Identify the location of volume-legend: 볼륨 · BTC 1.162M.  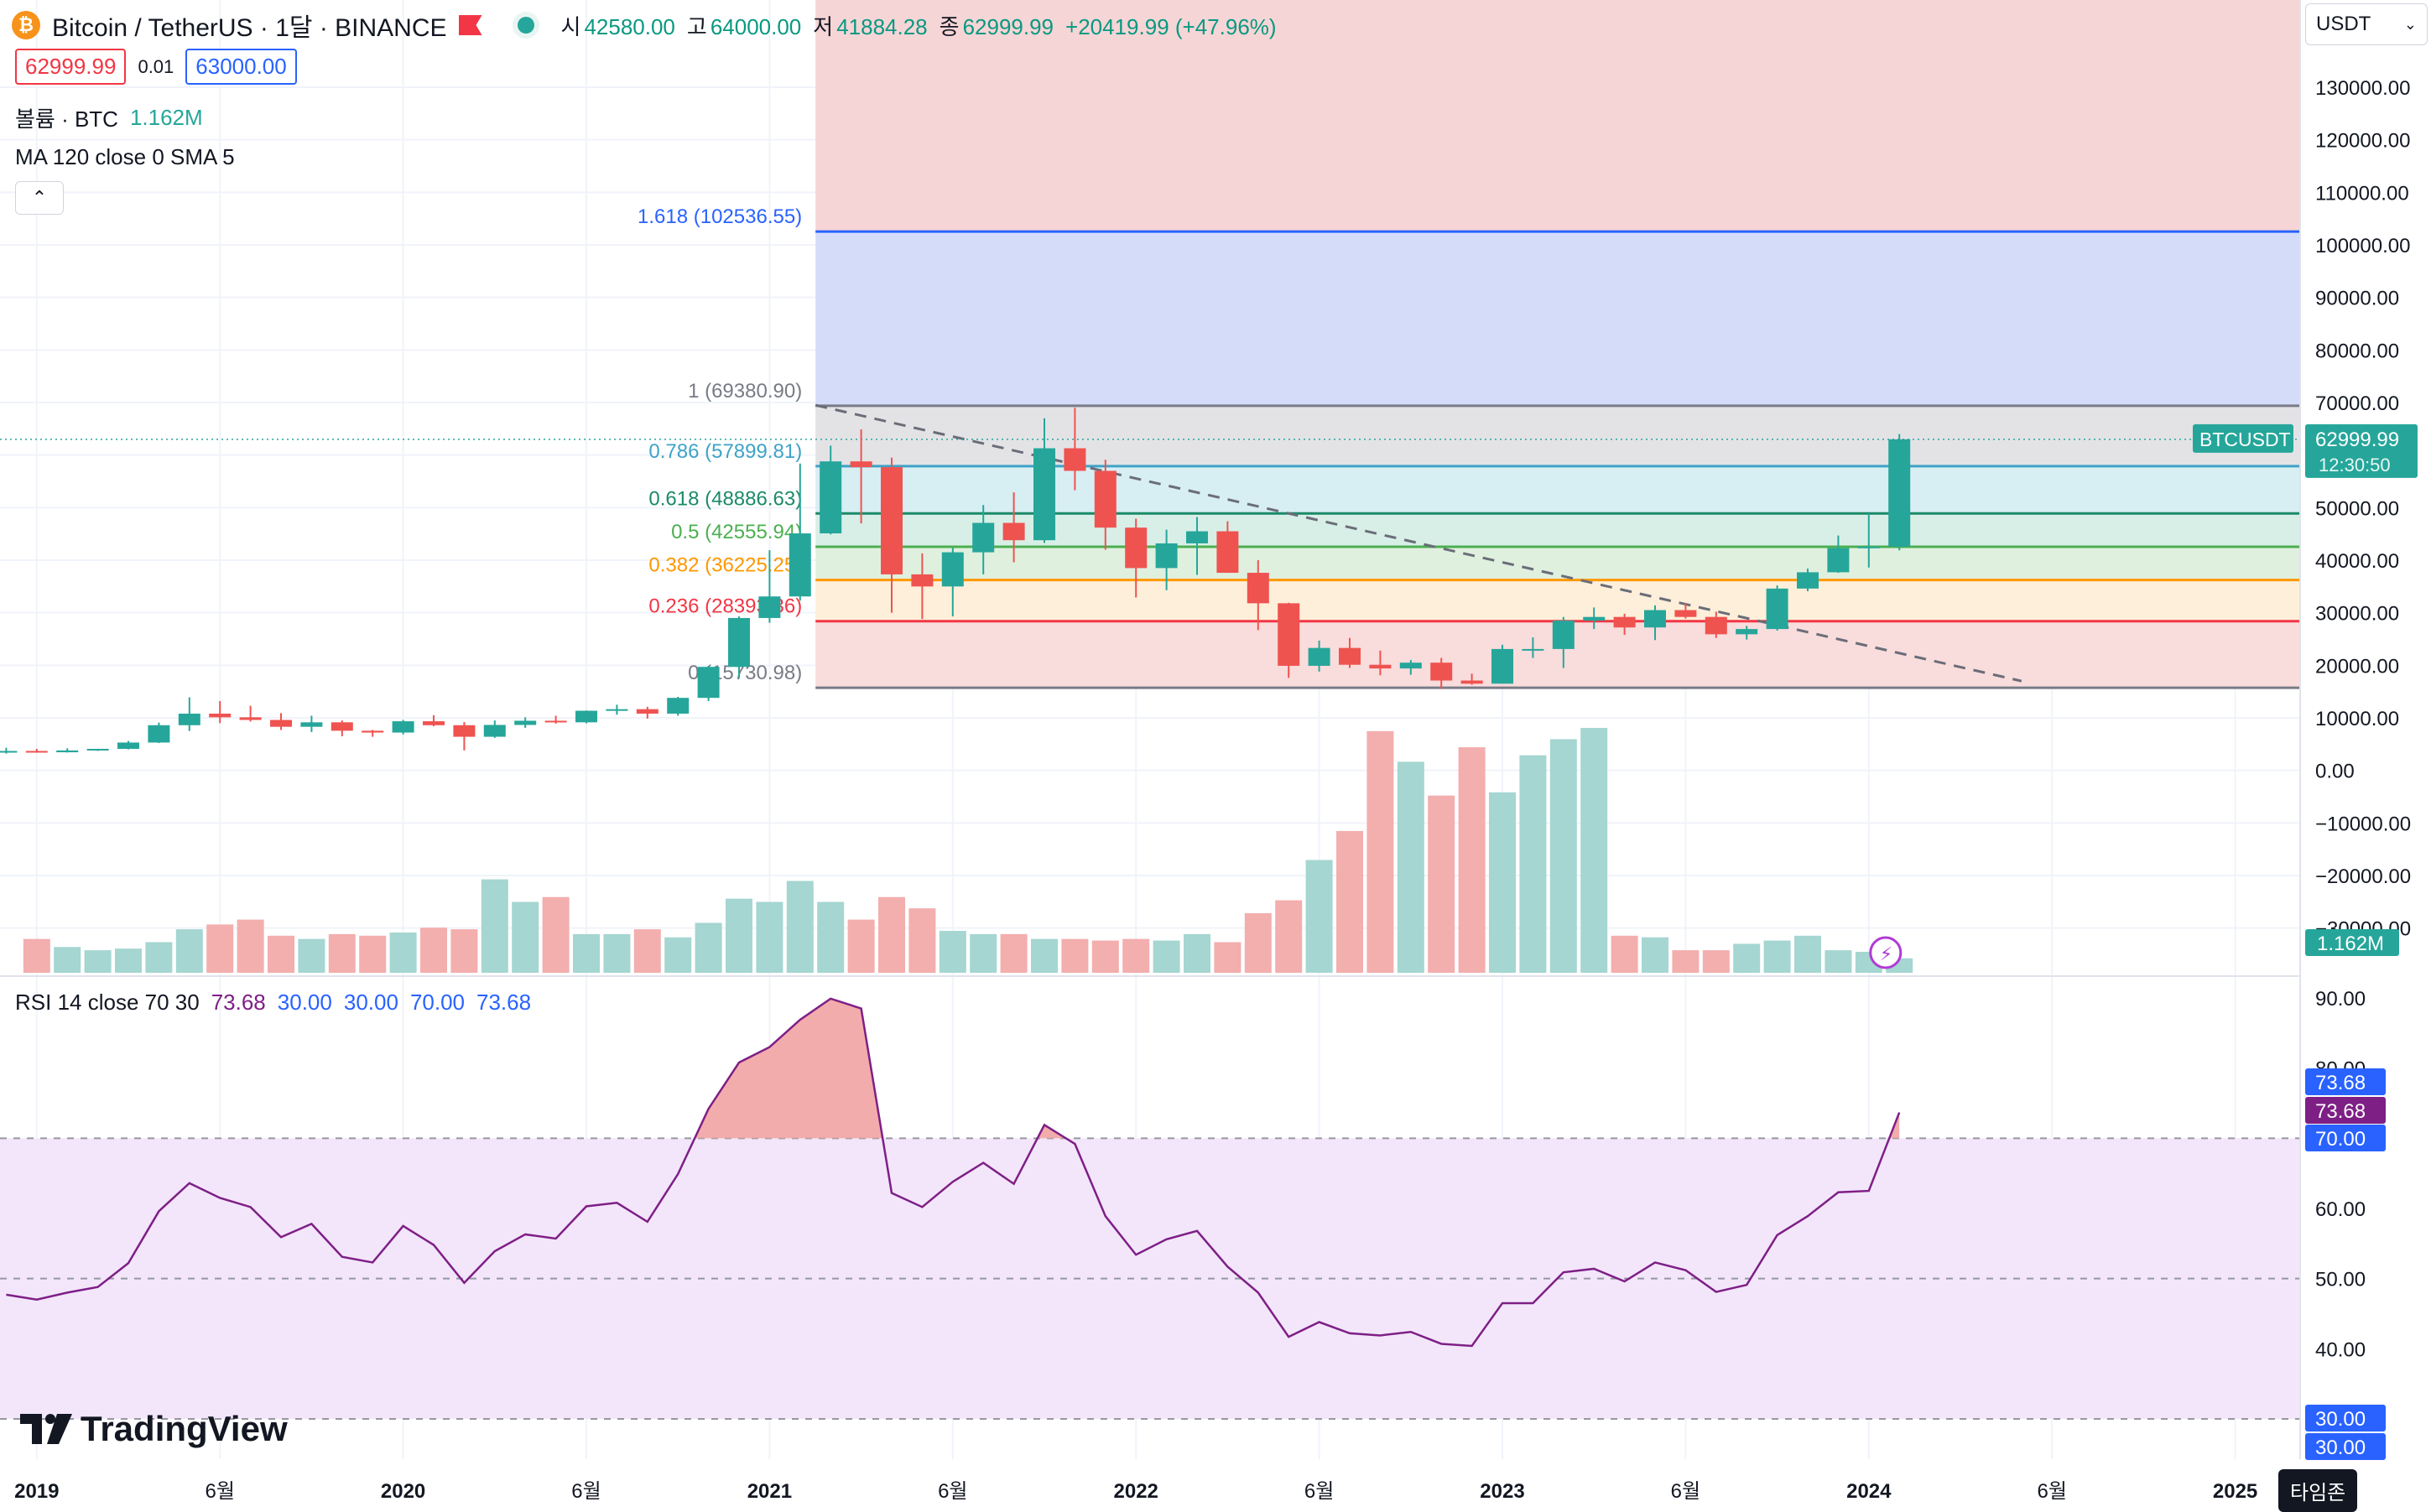
(109, 117).